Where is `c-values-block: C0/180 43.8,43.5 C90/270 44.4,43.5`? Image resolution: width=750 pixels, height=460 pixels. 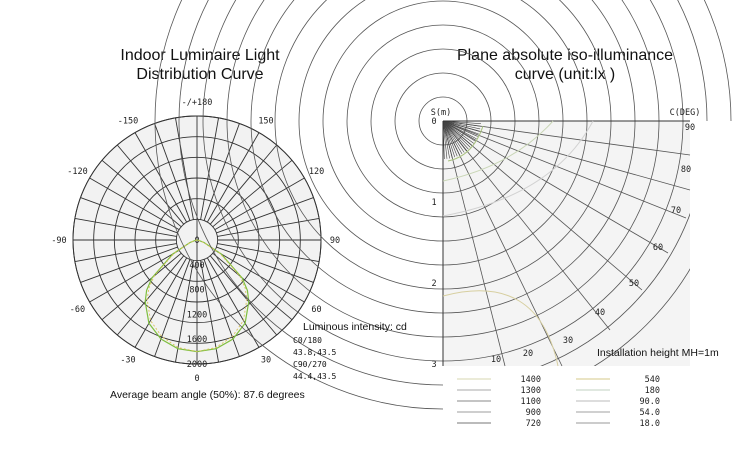
c-values-block: C0/180 43.8,43.5 C90/270 44.4,43.5 is located at coordinates (314, 359).